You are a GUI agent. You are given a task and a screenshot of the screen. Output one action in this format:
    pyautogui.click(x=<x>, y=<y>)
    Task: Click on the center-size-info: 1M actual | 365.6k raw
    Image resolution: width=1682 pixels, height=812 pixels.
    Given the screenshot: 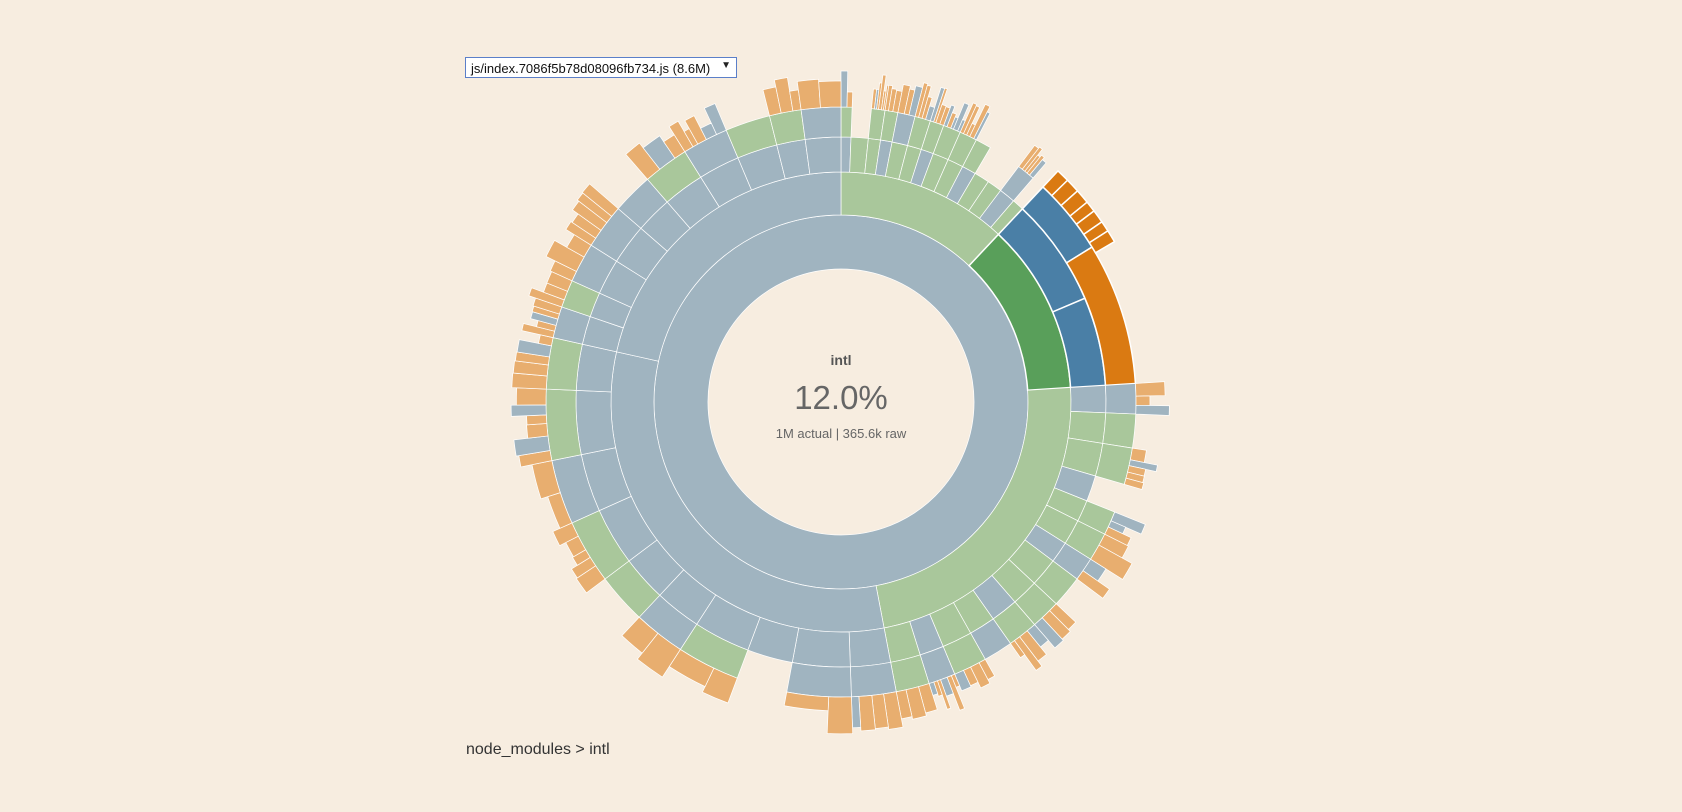 What is the action you would take?
    pyautogui.click(x=841, y=433)
    